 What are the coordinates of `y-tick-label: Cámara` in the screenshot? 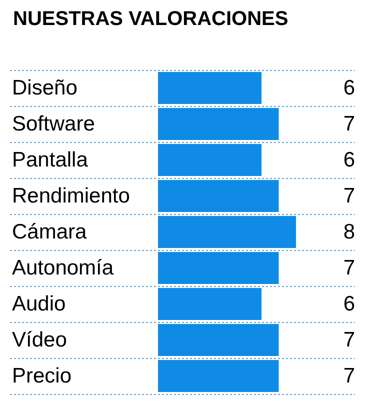 It's located at (50, 232).